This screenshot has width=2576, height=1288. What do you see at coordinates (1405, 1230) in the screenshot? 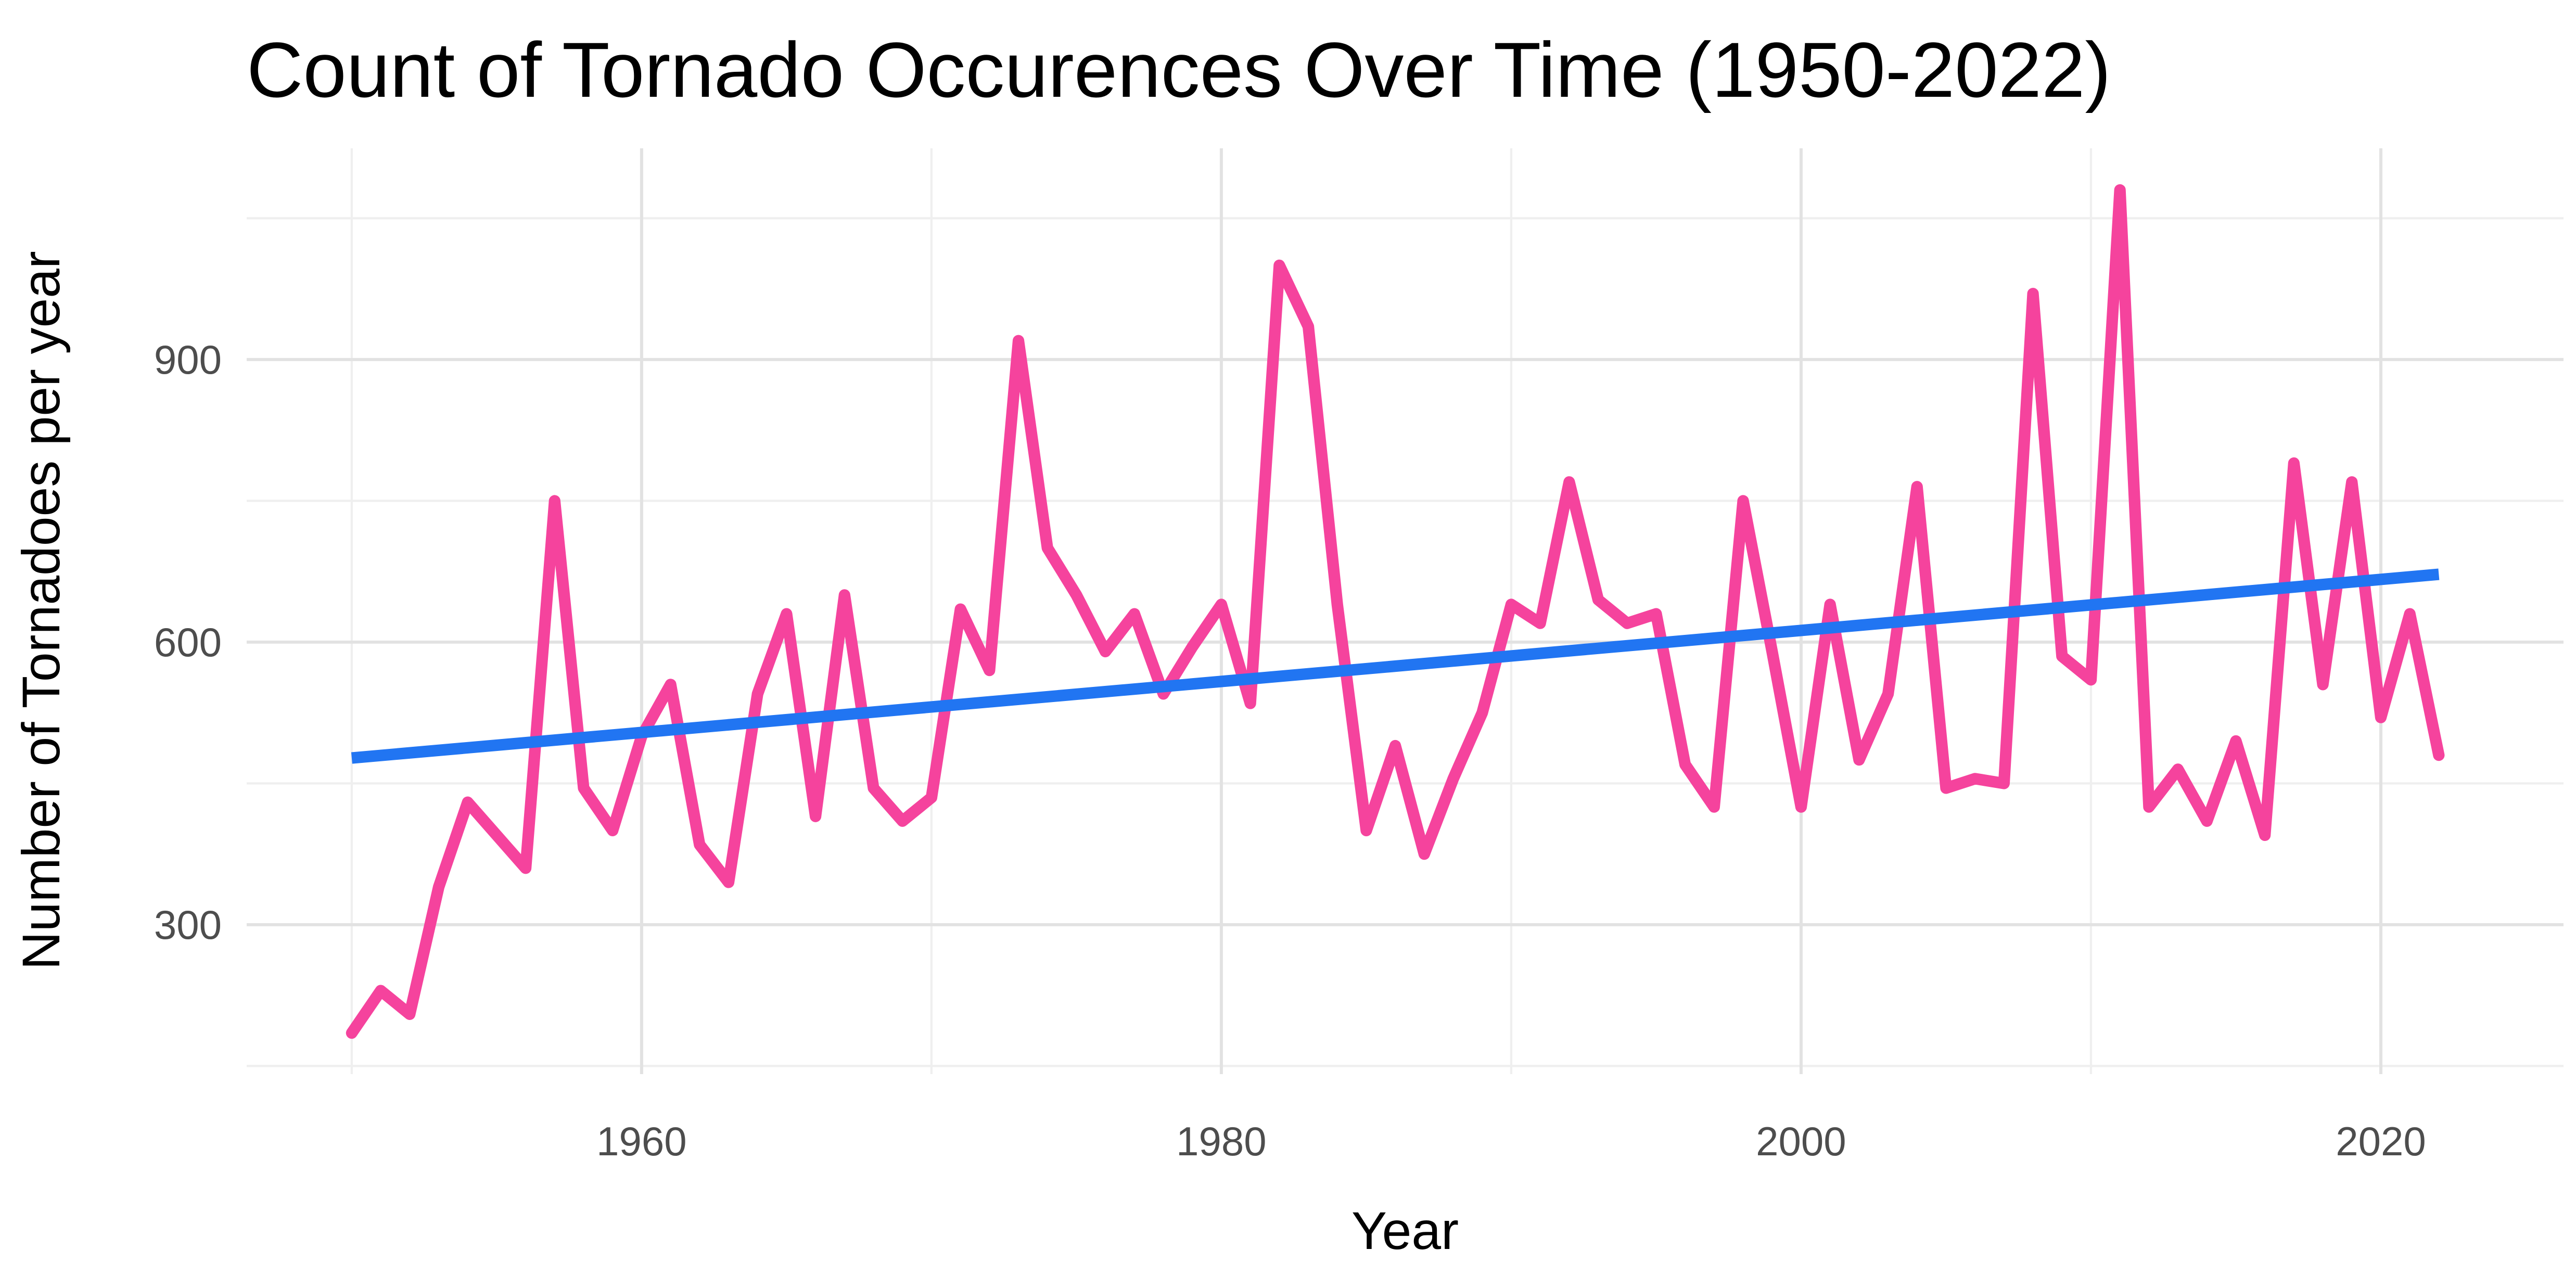
I see `x-axis-title: Year` at bounding box center [1405, 1230].